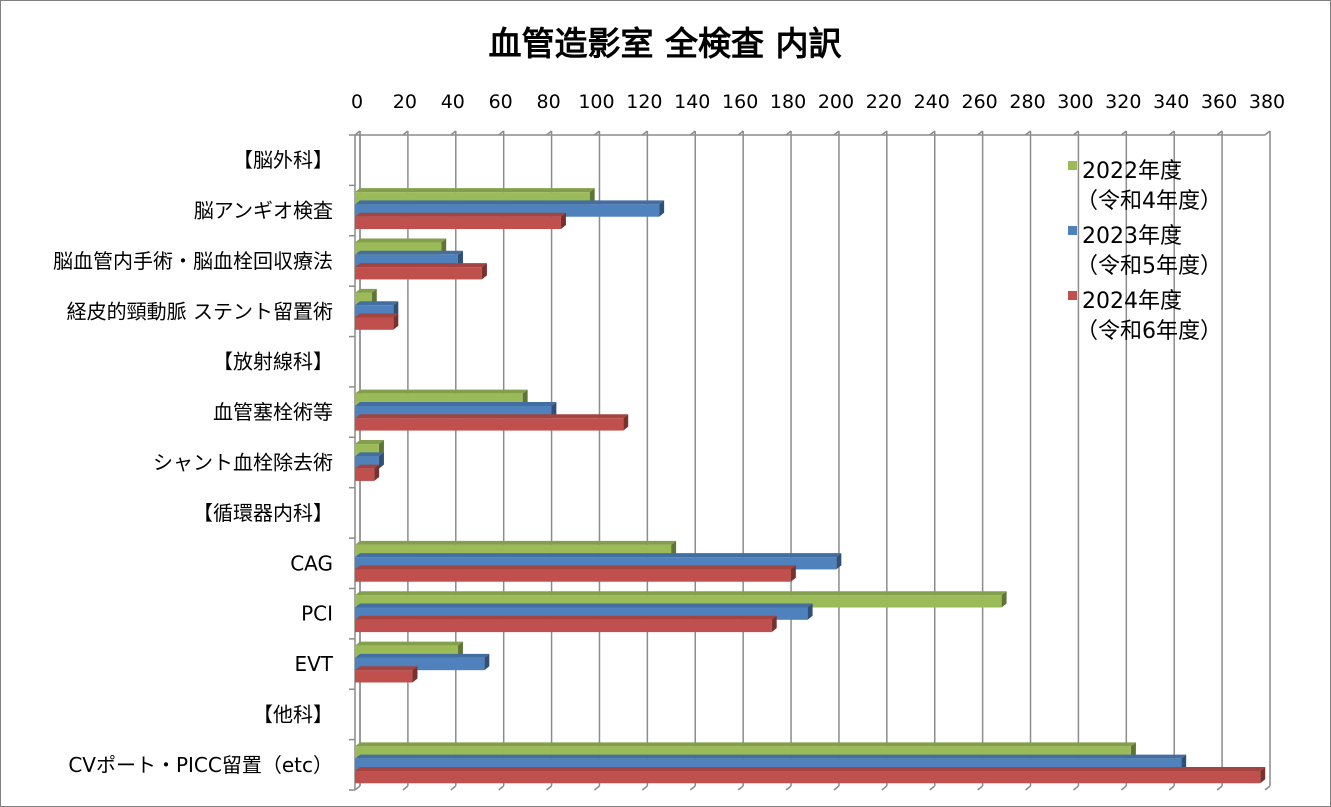 The image size is (1331, 807). Describe the element at coordinates (1219, 102) in the screenshot. I see `x-tick-label: 360` at that location.